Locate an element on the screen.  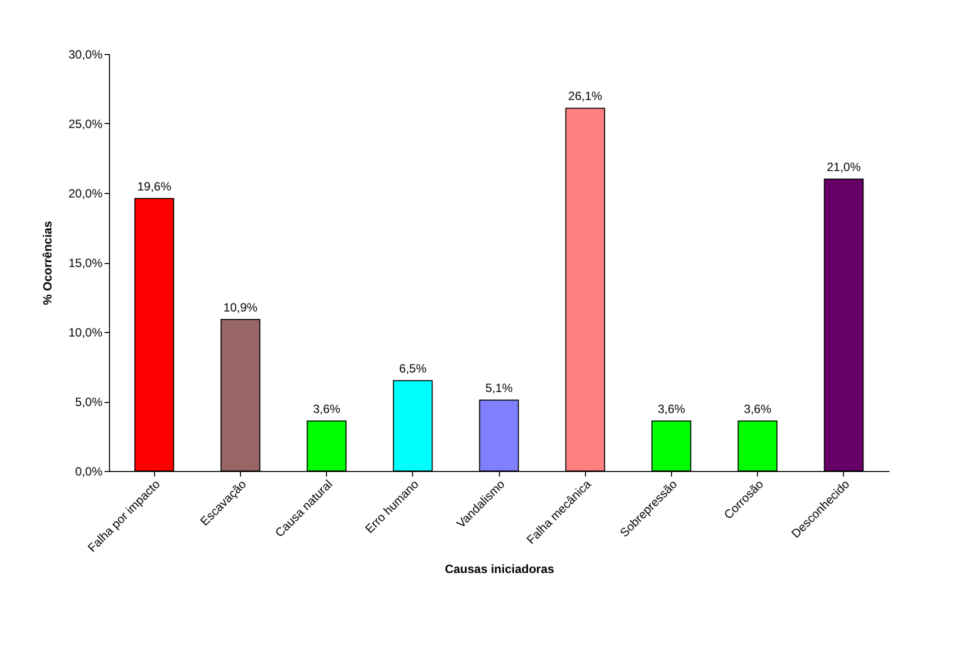
y-tick-label: 0,0% is located at coordinates (89, 471).